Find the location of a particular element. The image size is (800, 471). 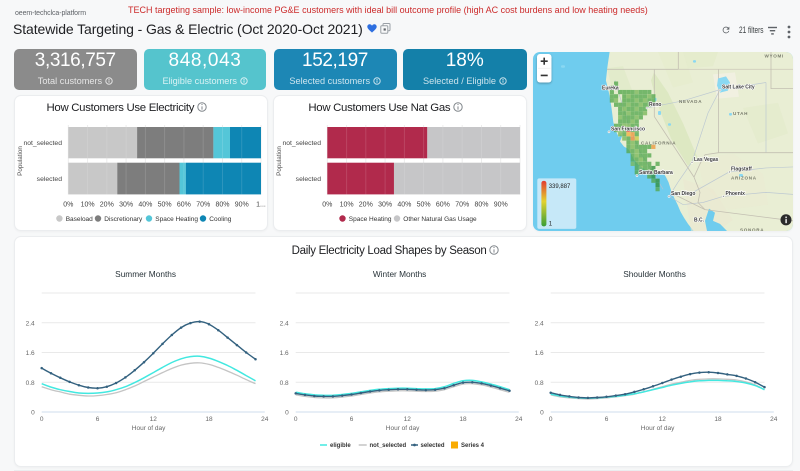

svg-text: San Diego is located at coordinates (683, 194).